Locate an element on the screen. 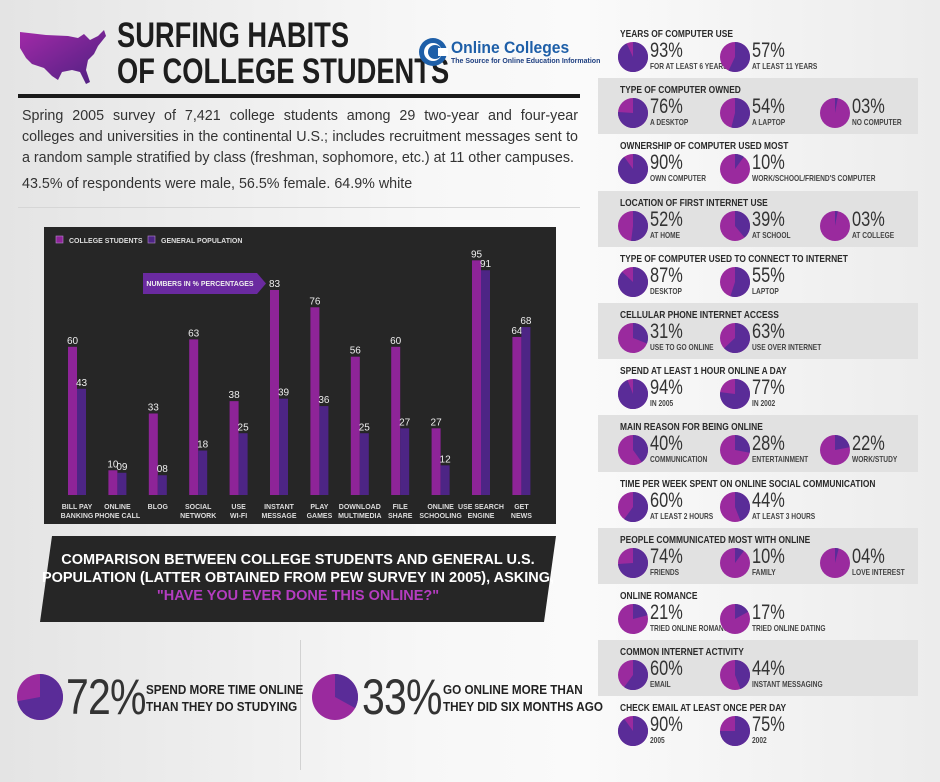 The image size is (940, 782). bar-value-label: 43 is located at coordinates (82, 383).